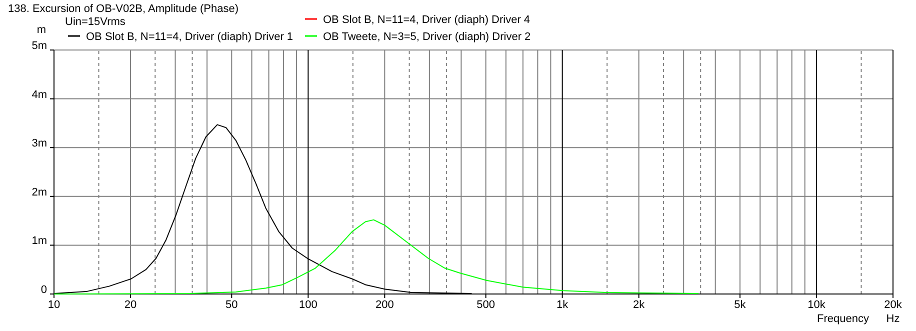 This screenshot has height=331, width=916. What do you see at coordinates (39, 192) in the screenshot?
I see `y-tick-label: 2m` at bounding box center [39, 192].